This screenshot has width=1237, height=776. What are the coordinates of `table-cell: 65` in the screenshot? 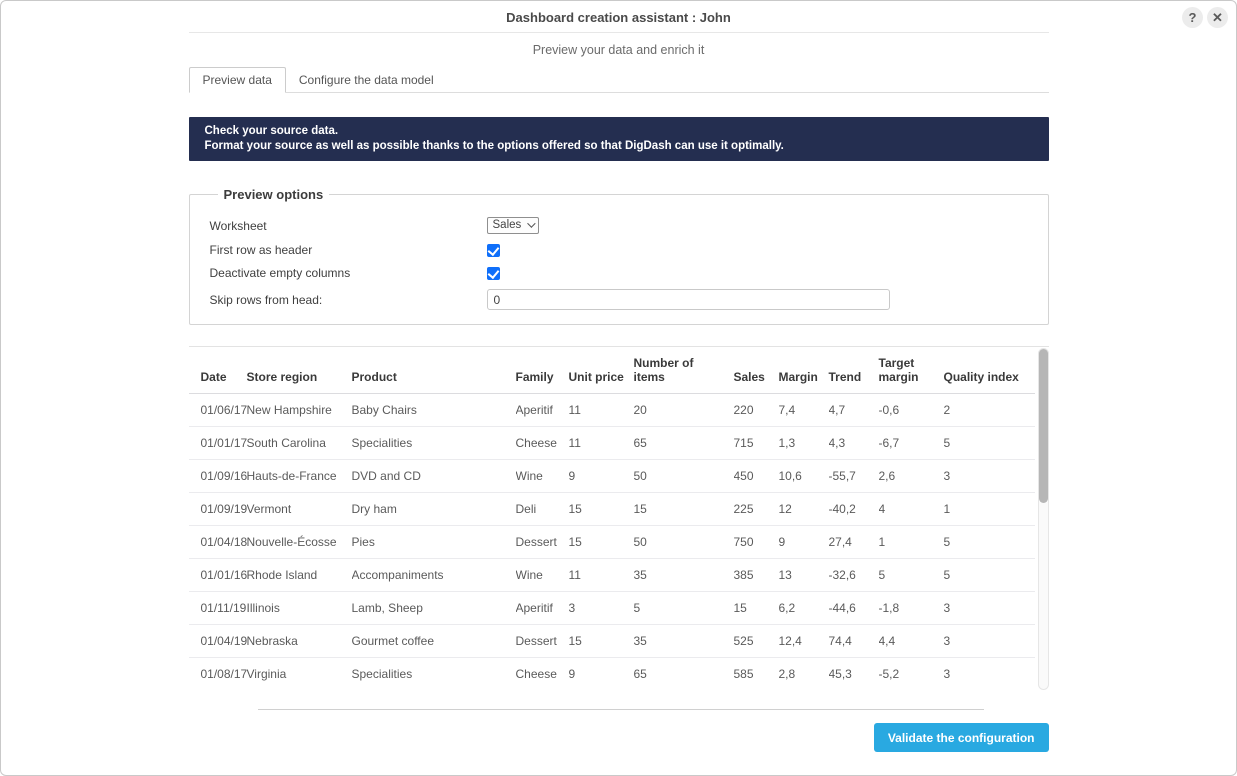 It's located at (683, 673).